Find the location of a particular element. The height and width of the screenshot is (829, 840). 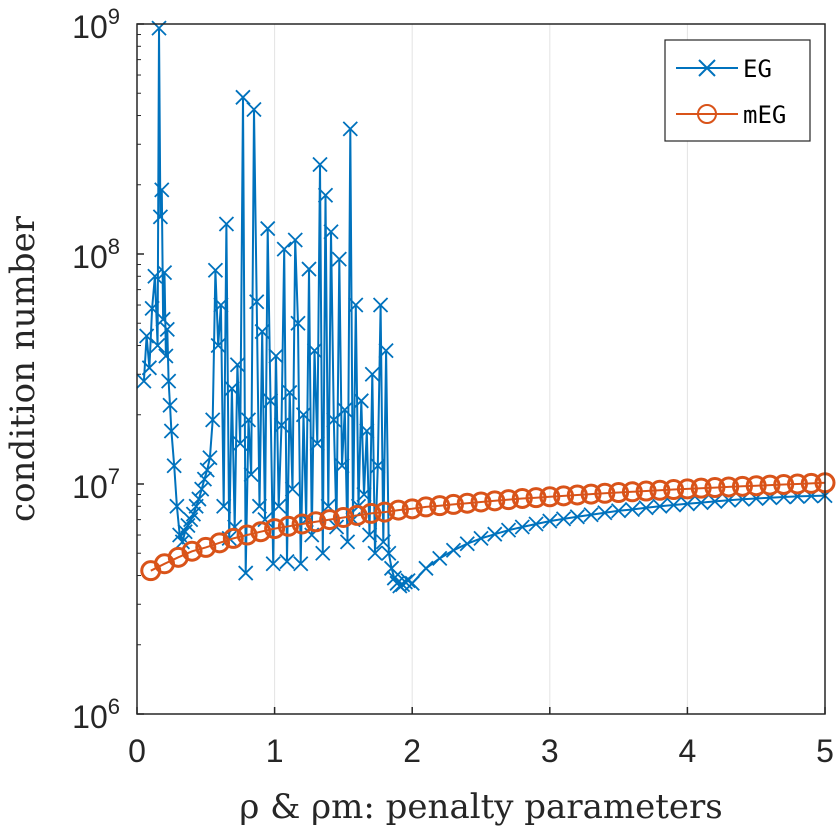

x-axis-title: ρ & ρm: penalty parameters is located at coordinates (480, 807).